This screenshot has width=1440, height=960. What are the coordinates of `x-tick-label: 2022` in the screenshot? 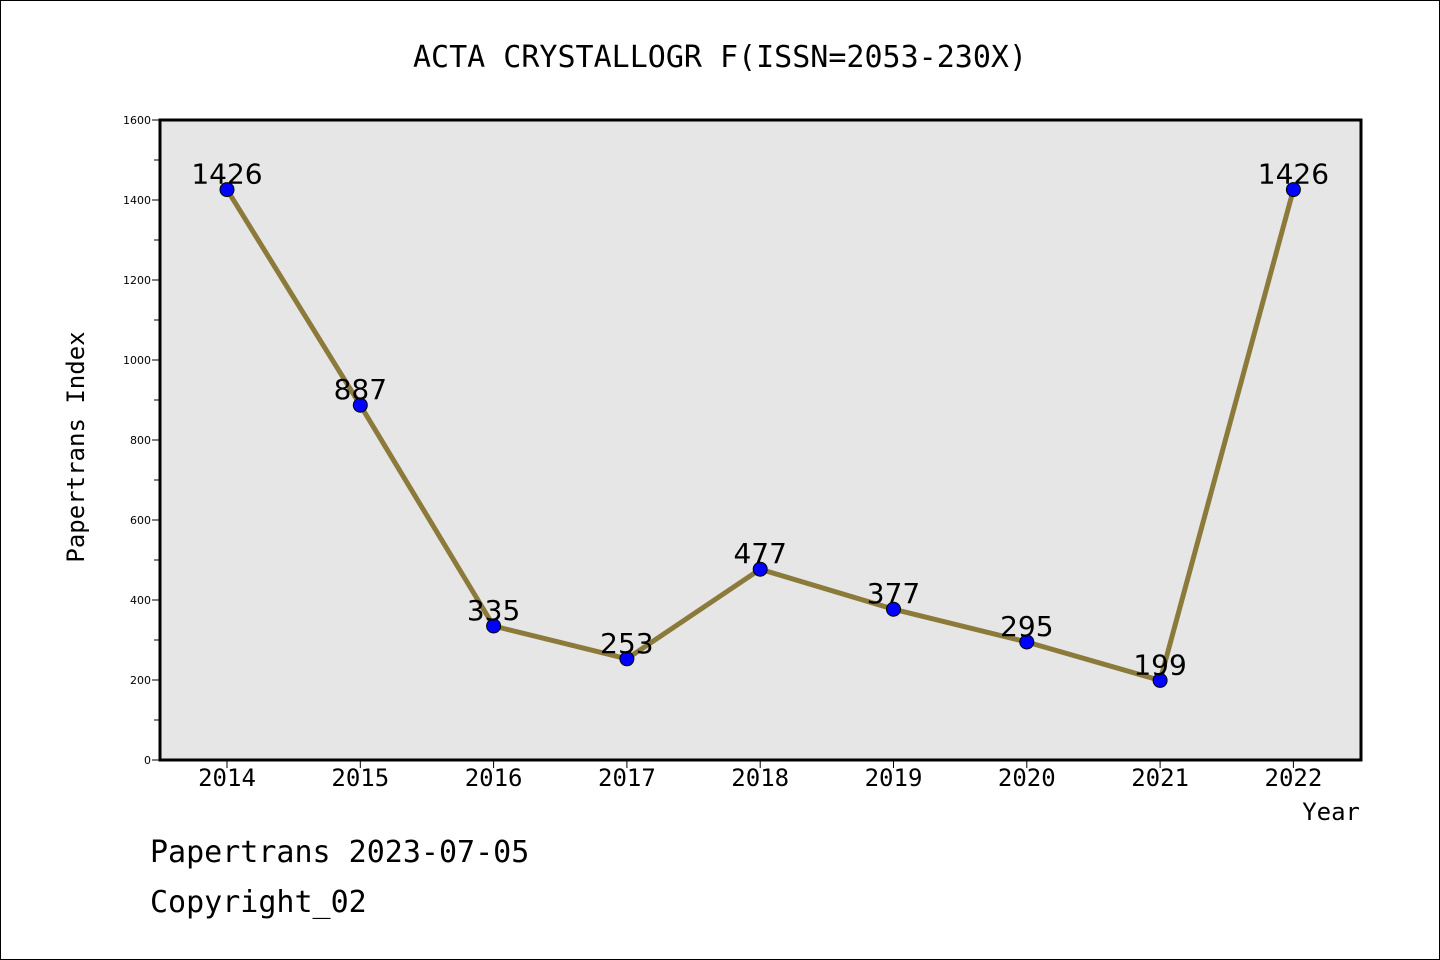 It's located at (1294, 778).